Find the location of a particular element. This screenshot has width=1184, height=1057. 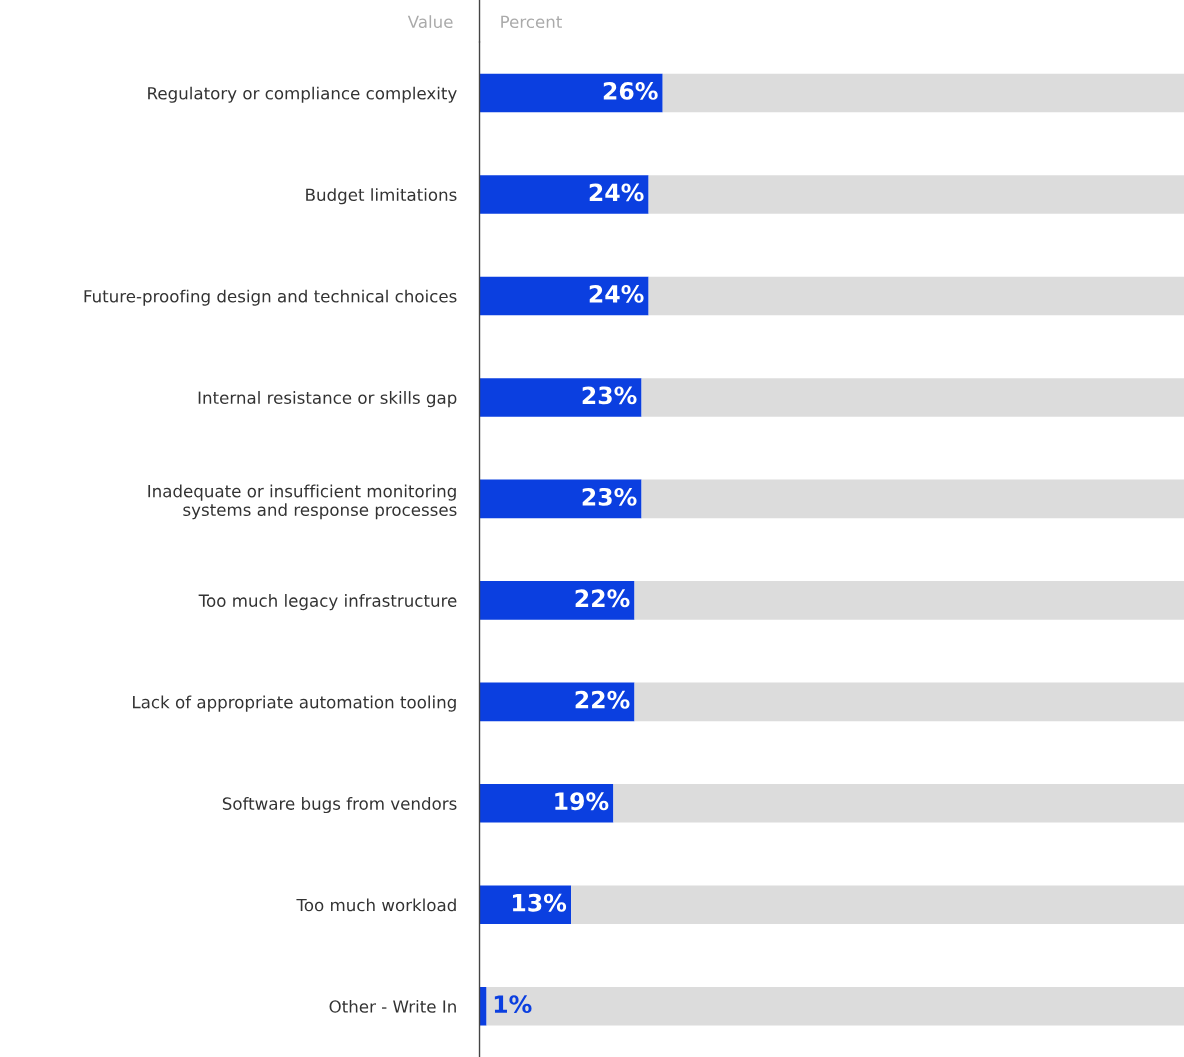

y-tick-label: Inadequate or insufficient monitoring systems and response processes is located at coordinates (302, 502).